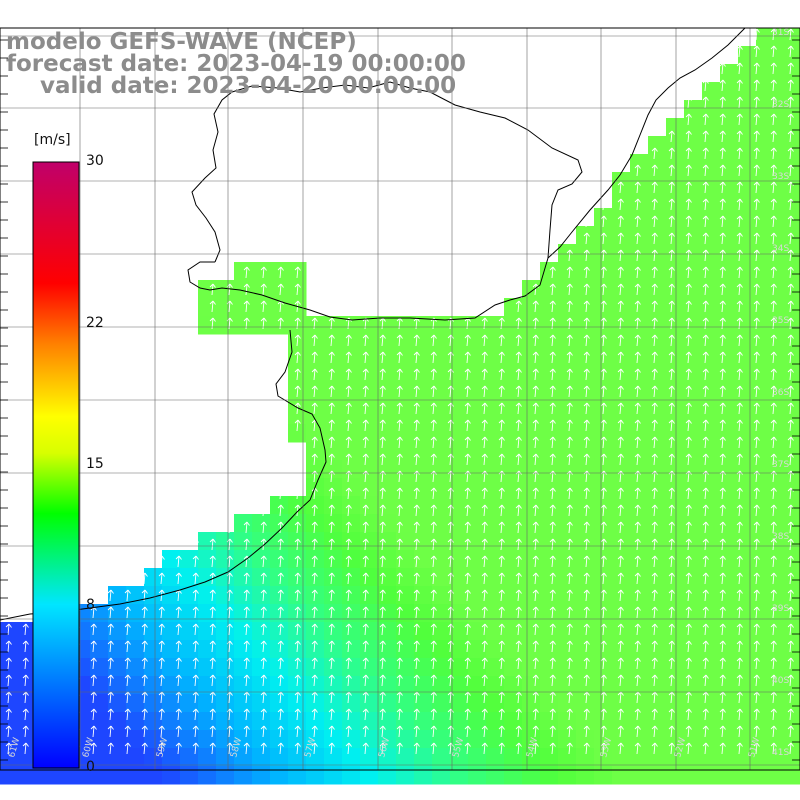  What do you see at coordinates (90, 605) in the screenshot?
I see `colorbar-tick-label: 8` at bounding box center [90, 605].